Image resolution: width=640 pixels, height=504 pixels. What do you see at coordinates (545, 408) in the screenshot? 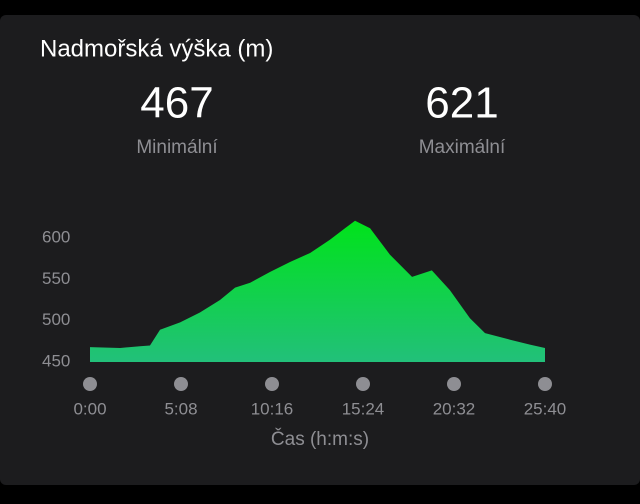
I see `x-tick-label: 25:40` at bounding box center [545, 408].